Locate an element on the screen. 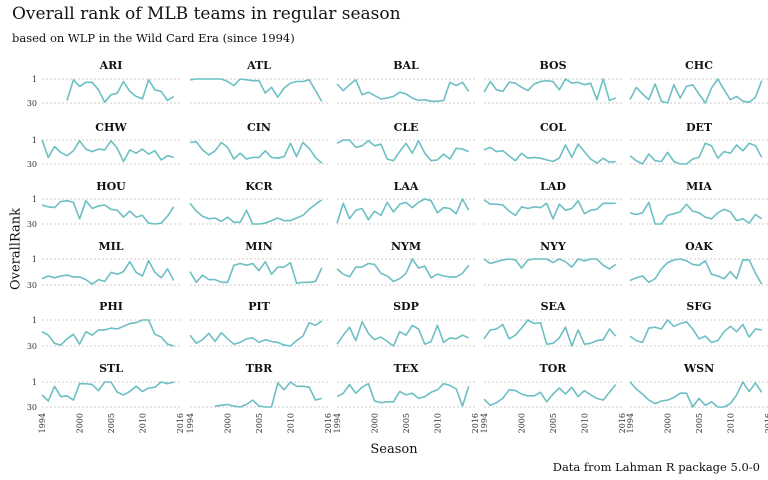 The width and height of the screenshot is (768, 480). facet-title: HOU is located at coordinates (111, 186).